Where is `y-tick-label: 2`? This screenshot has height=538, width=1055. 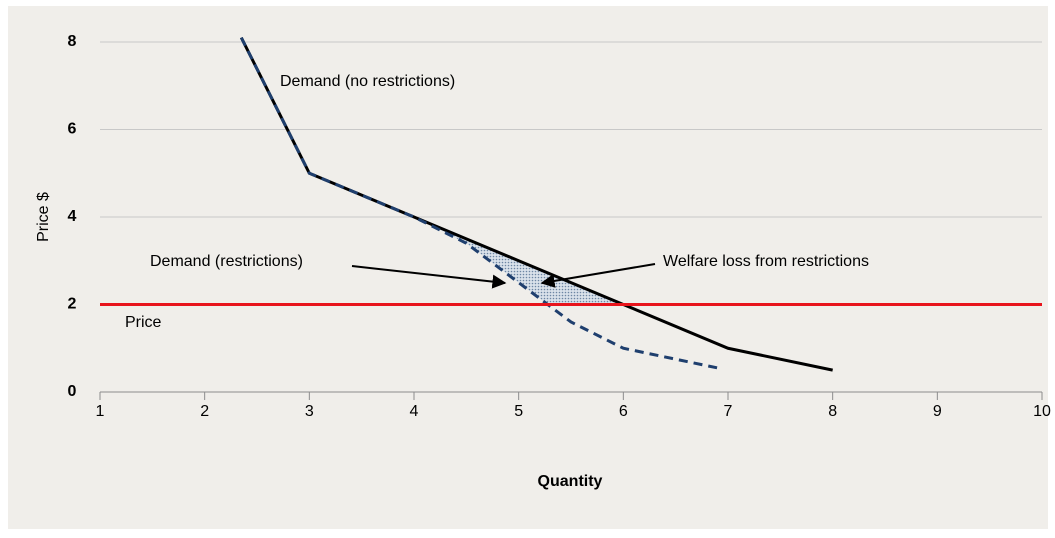
y-tick-label: 2 is located at coordinates (72, 304).